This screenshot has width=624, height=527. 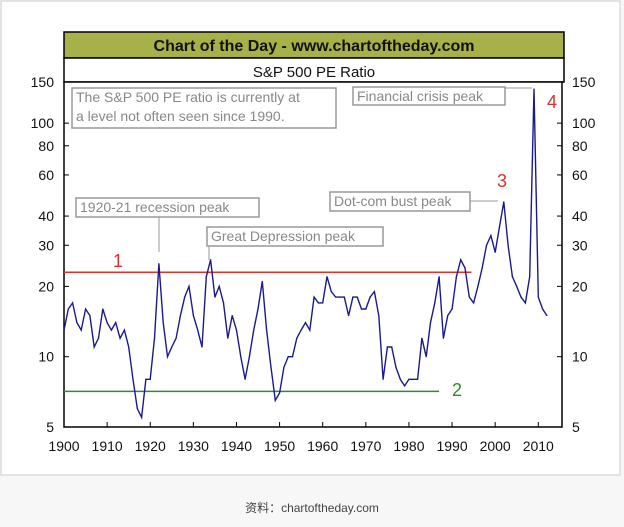 I want to click on peak-label-4: 4, so click(x=552, y=102).